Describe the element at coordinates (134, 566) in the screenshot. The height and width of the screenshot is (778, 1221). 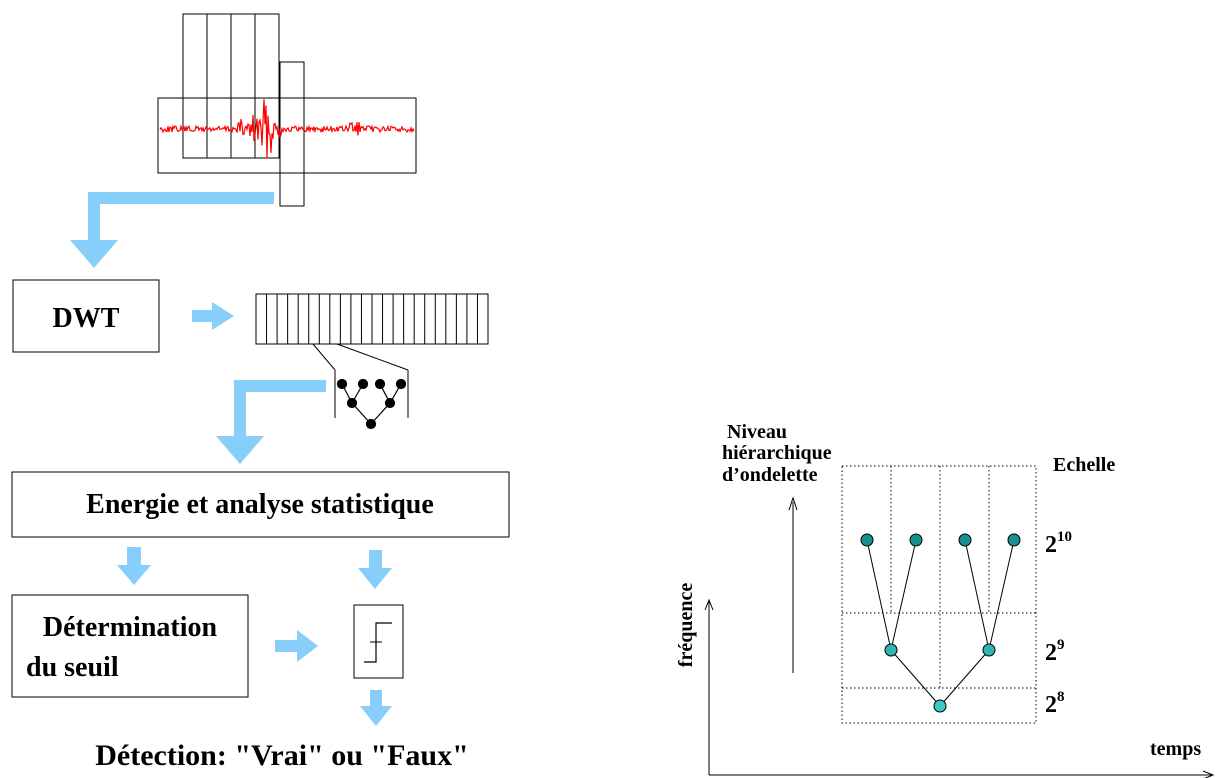
I see `arrow-energy-to-threshold` at that location.